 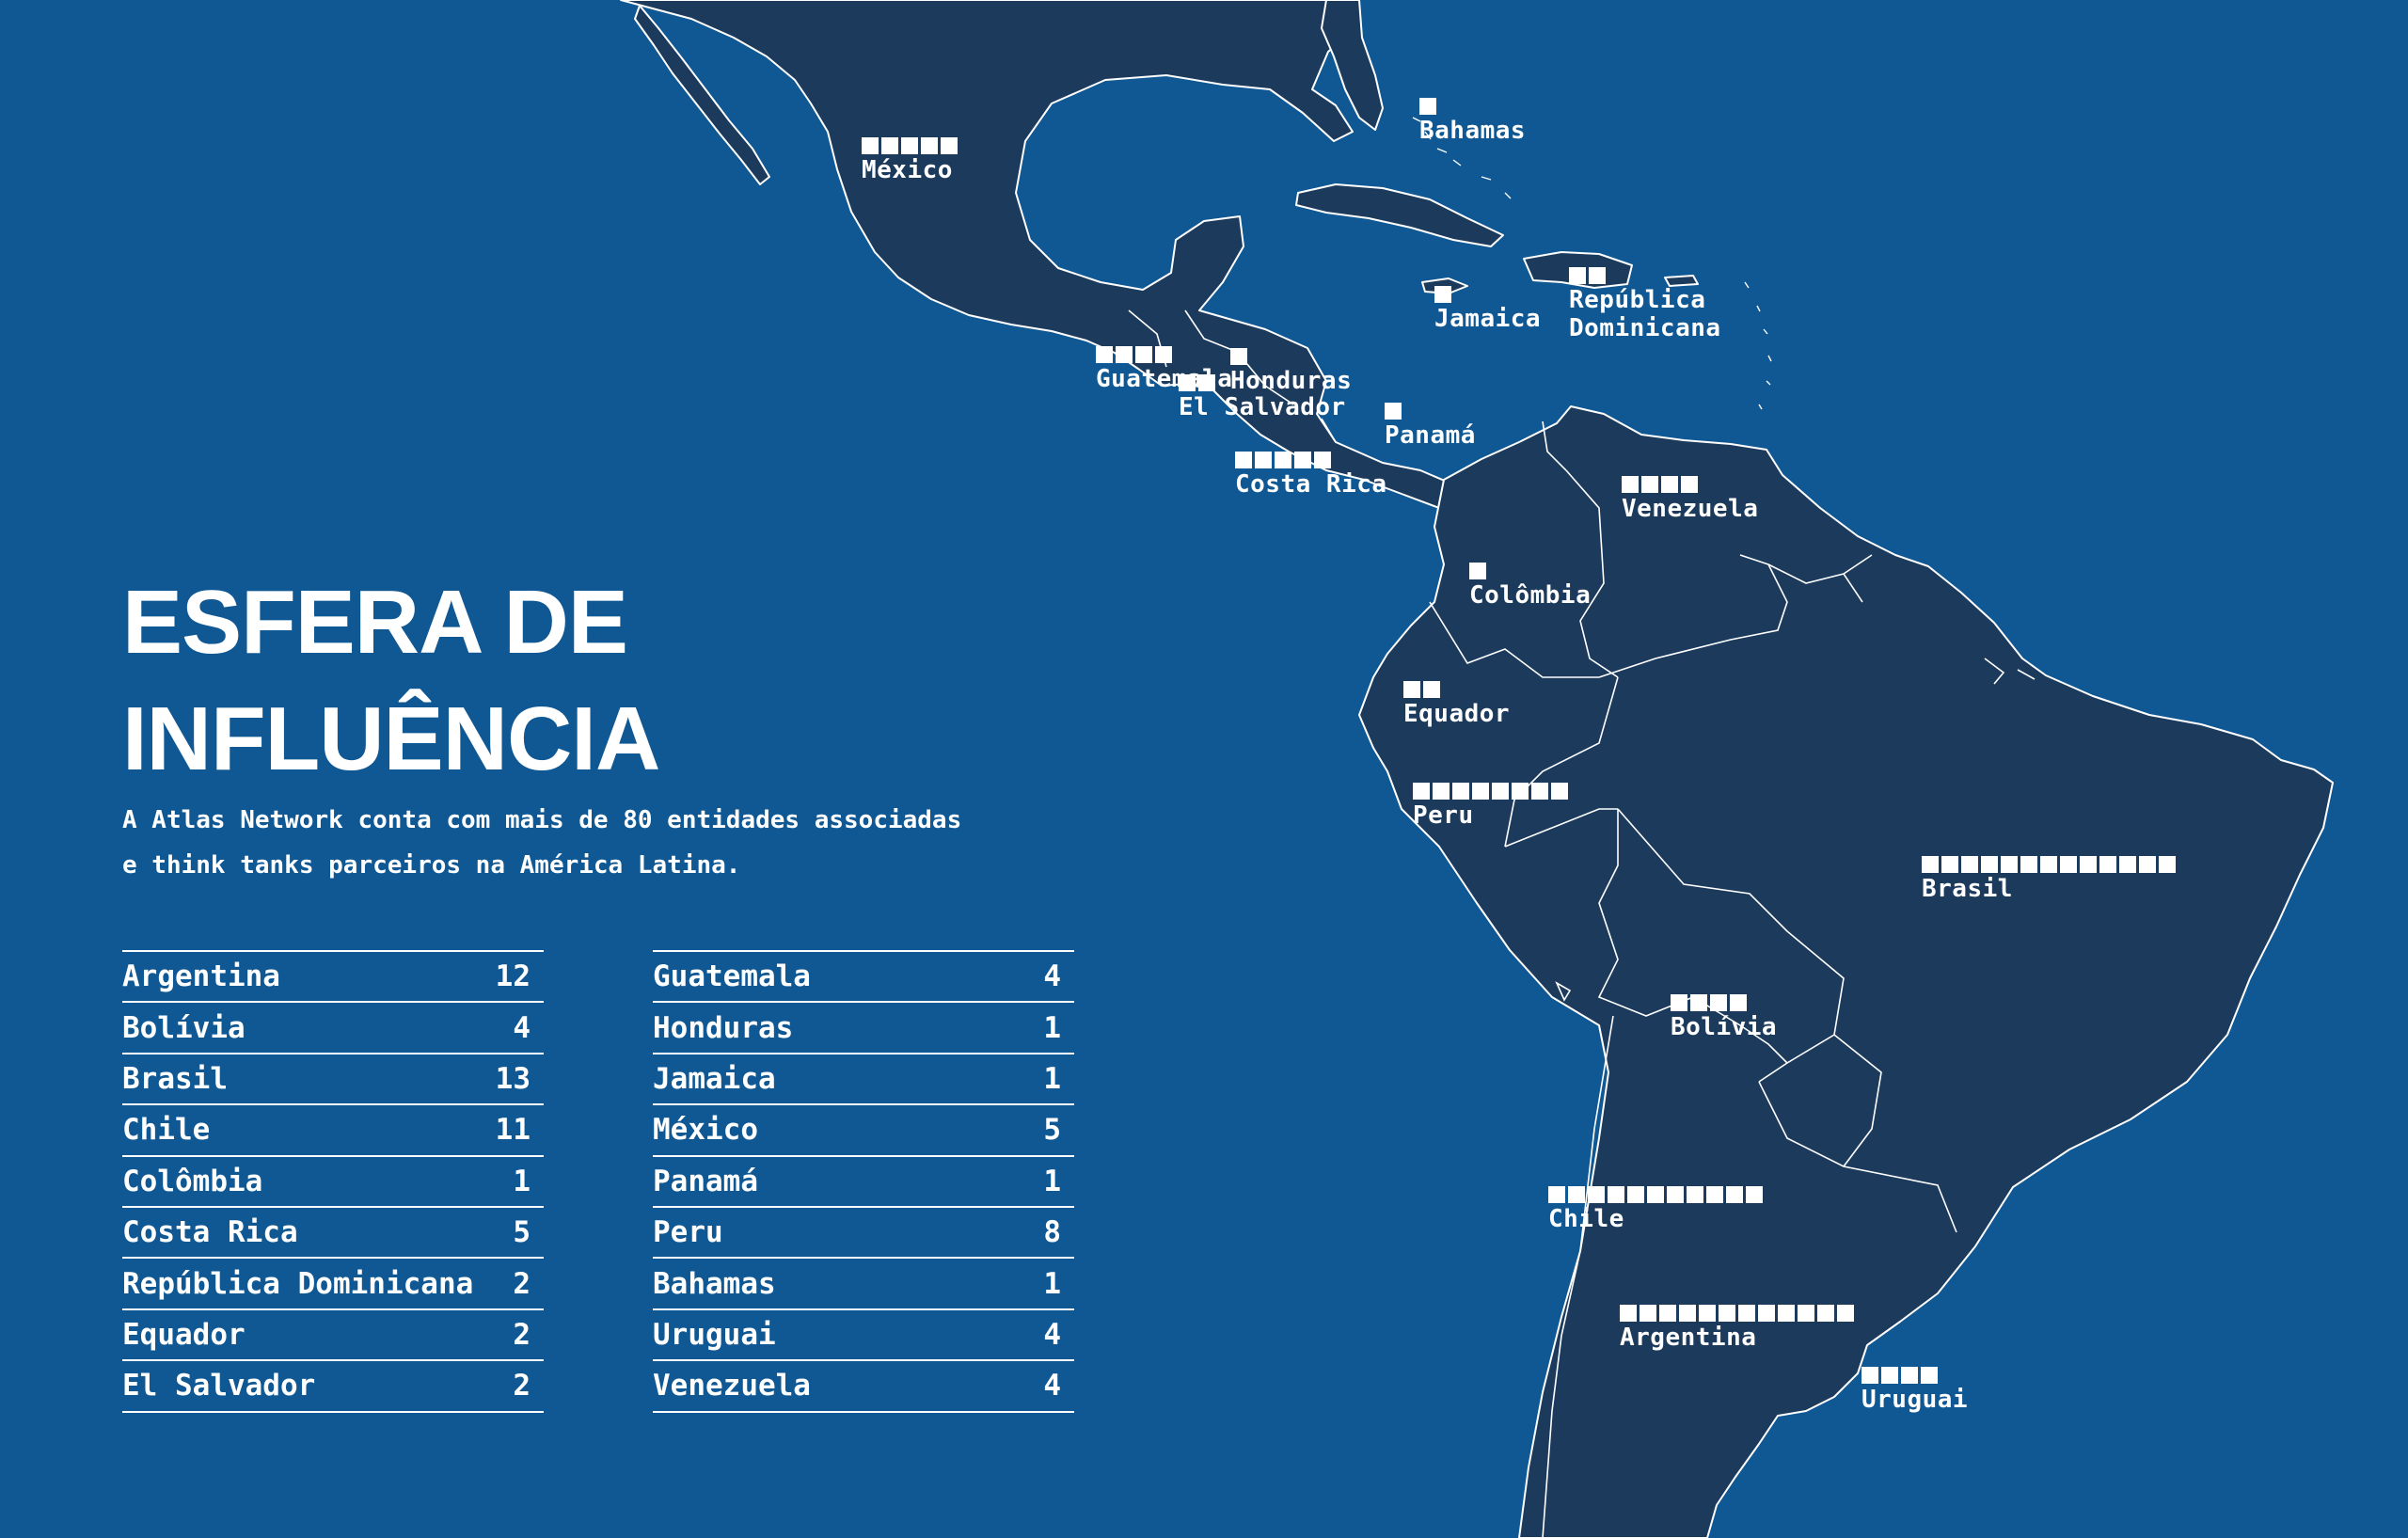 I want to click on table-row: Bahamas 1, so click(x=864, y=1282).